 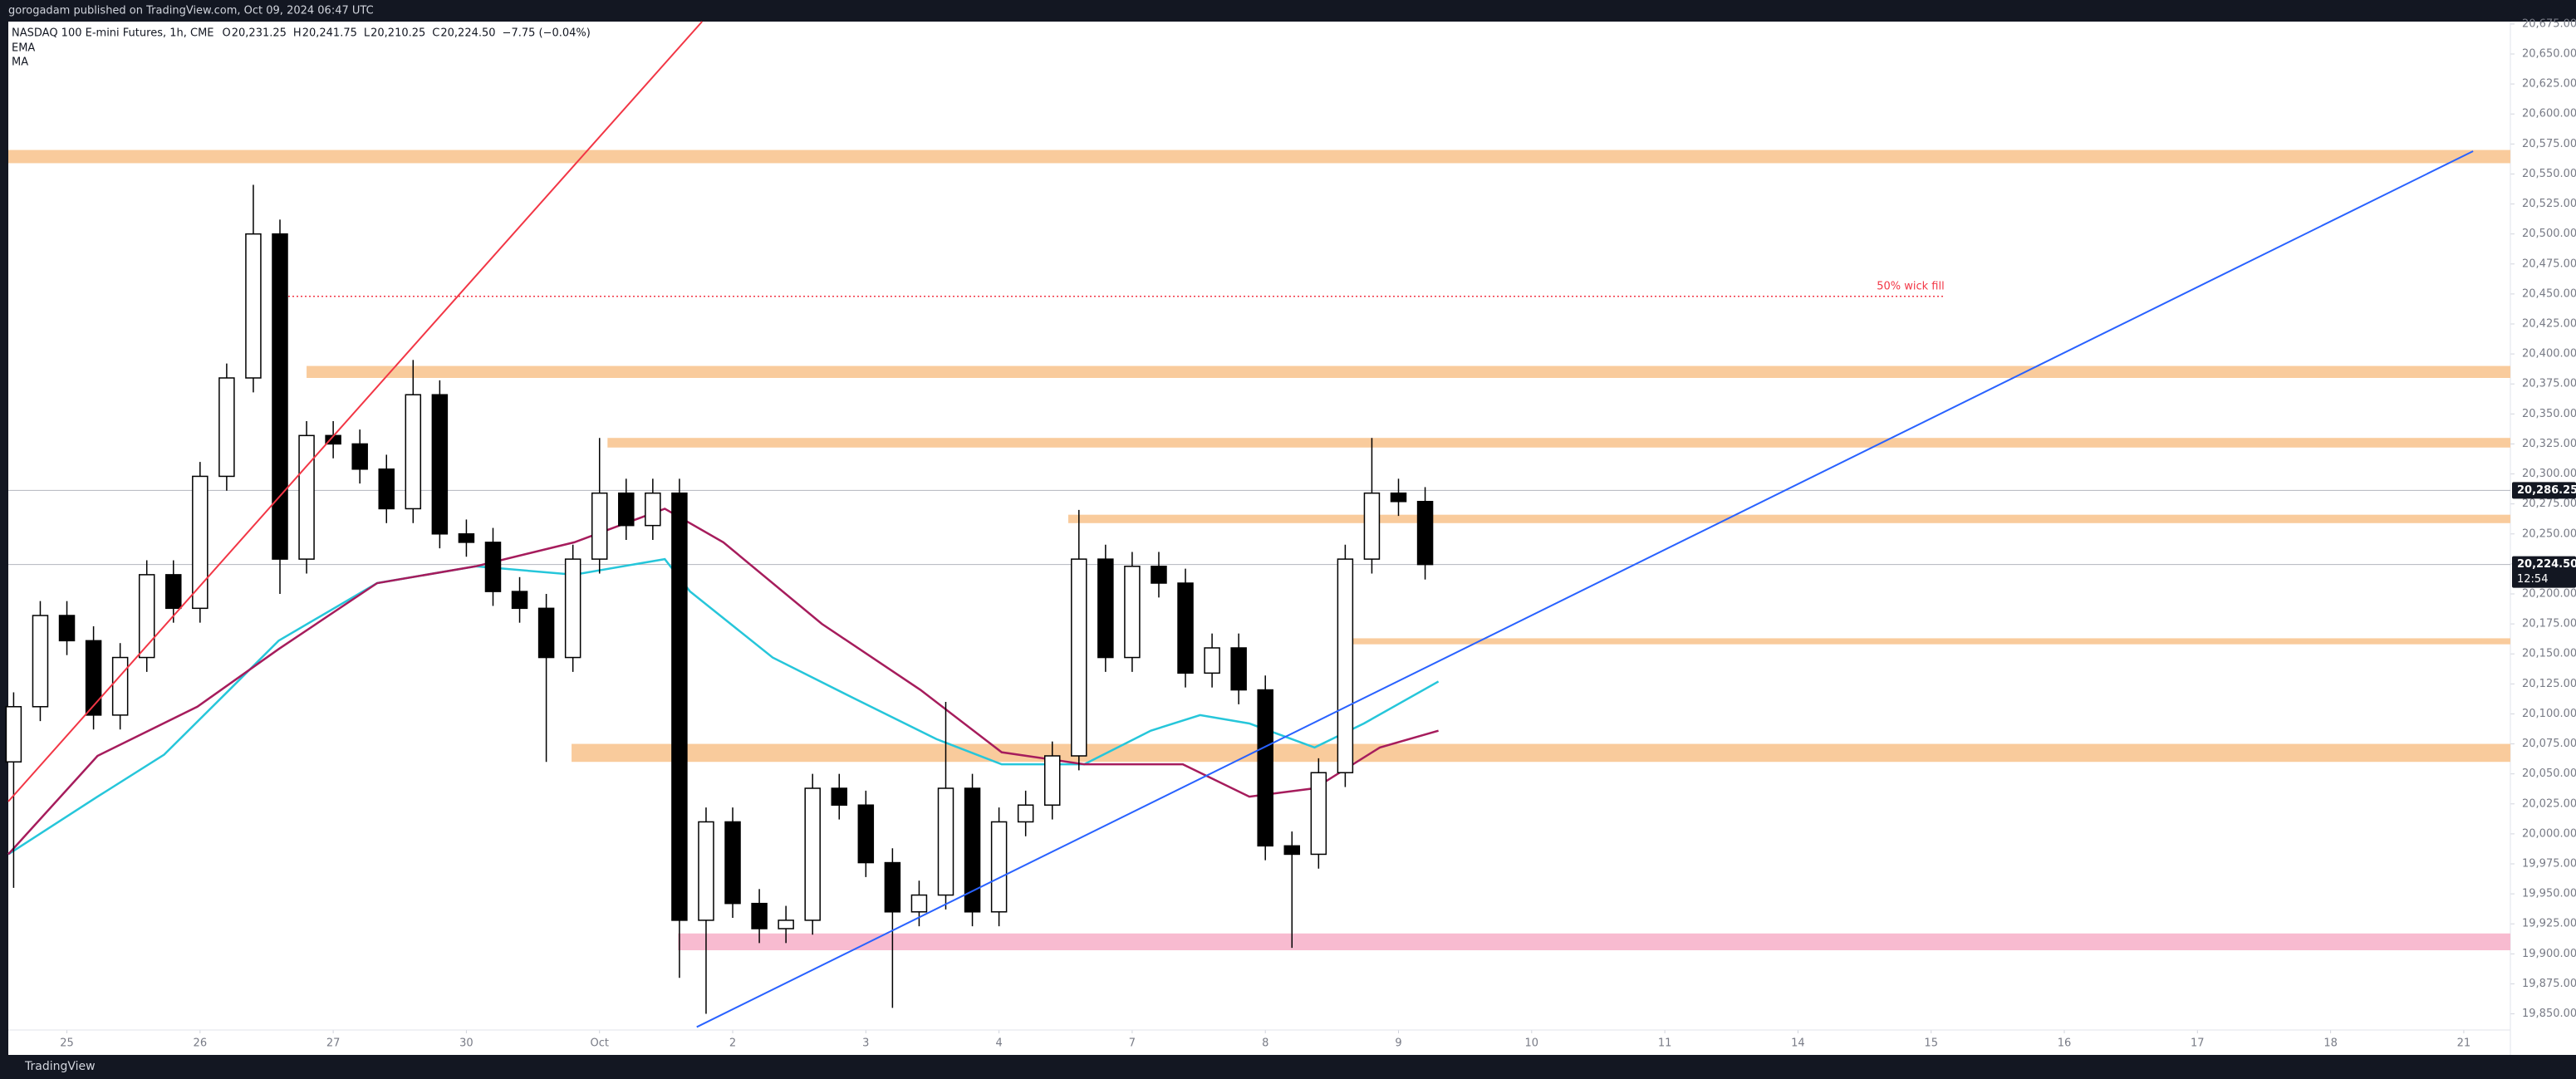 I want to click on y-tick-label: 20,475.00, so click(x=2549, y=263).